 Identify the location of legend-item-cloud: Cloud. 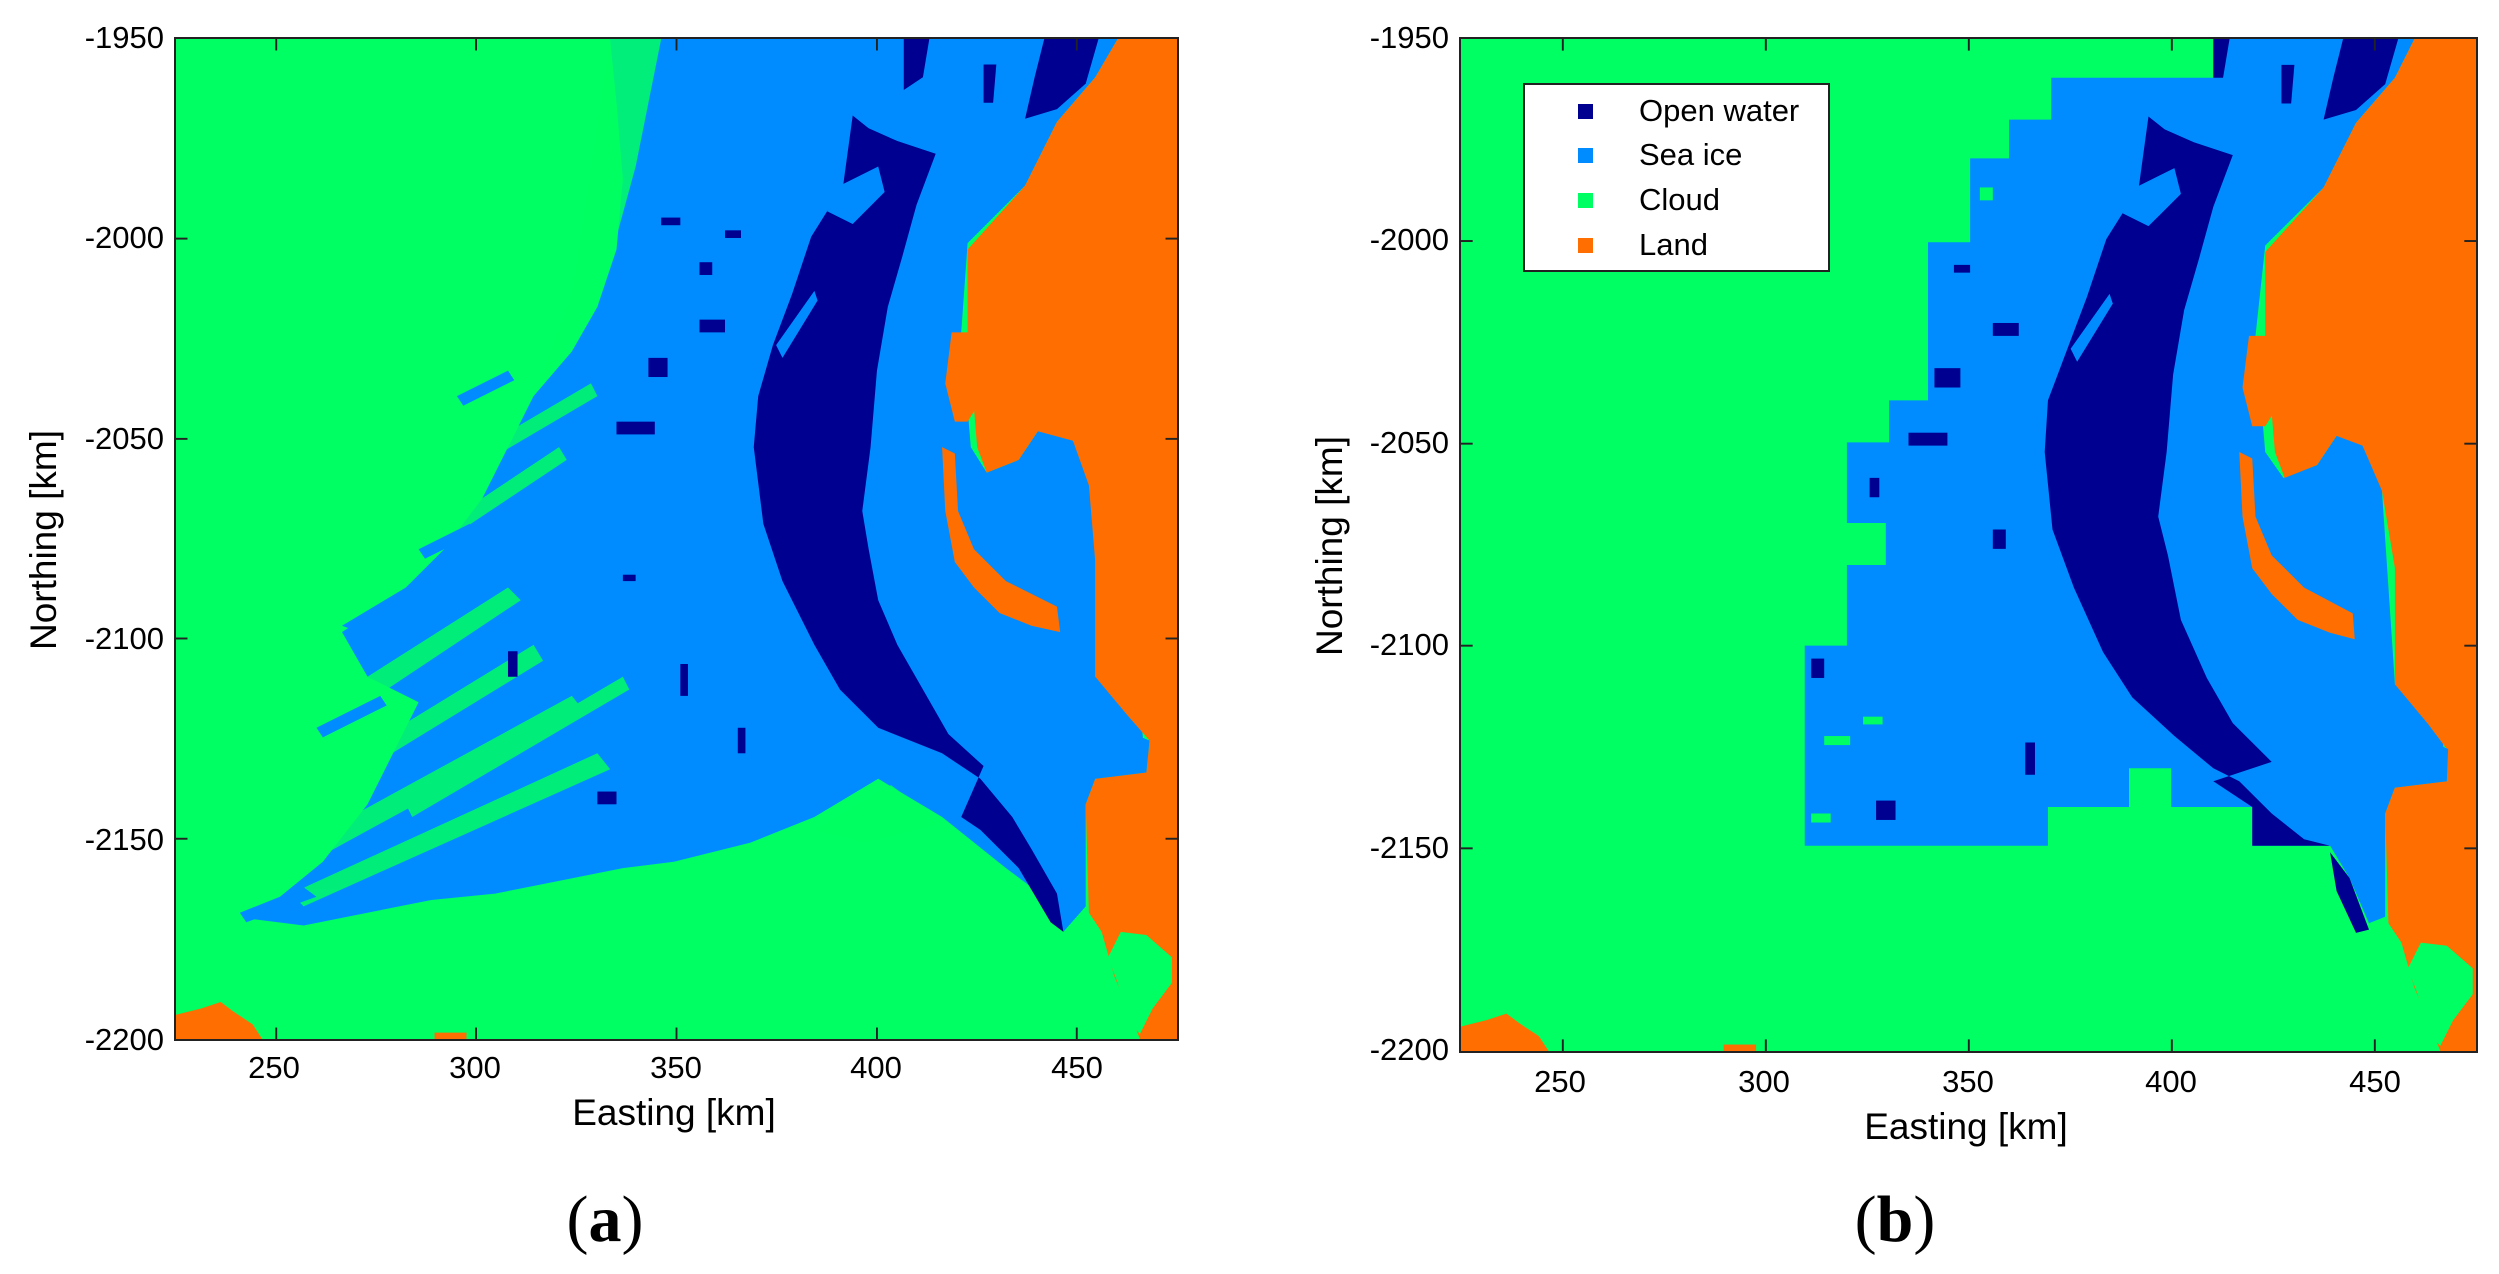
(1676, 202).